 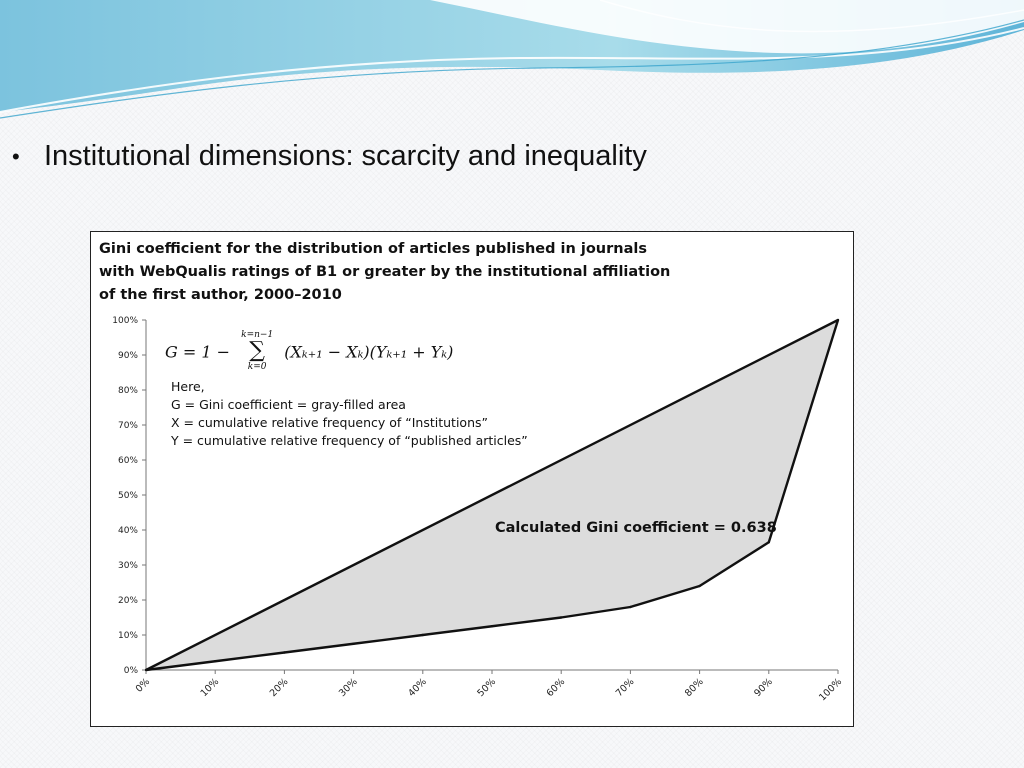 I want to click on y-tick-label: 40%, so click(x=128, y=531).